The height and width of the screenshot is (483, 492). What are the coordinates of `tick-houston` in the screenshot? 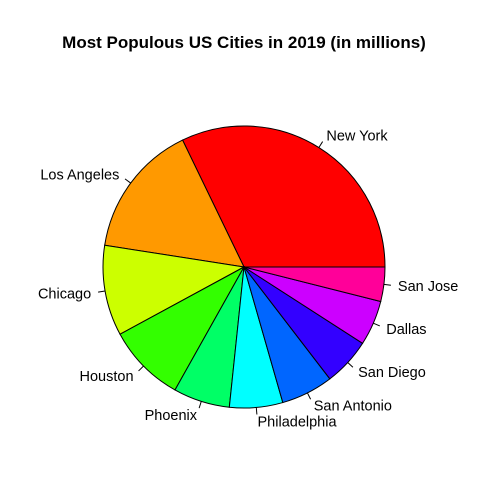 It's located at (141, 368).